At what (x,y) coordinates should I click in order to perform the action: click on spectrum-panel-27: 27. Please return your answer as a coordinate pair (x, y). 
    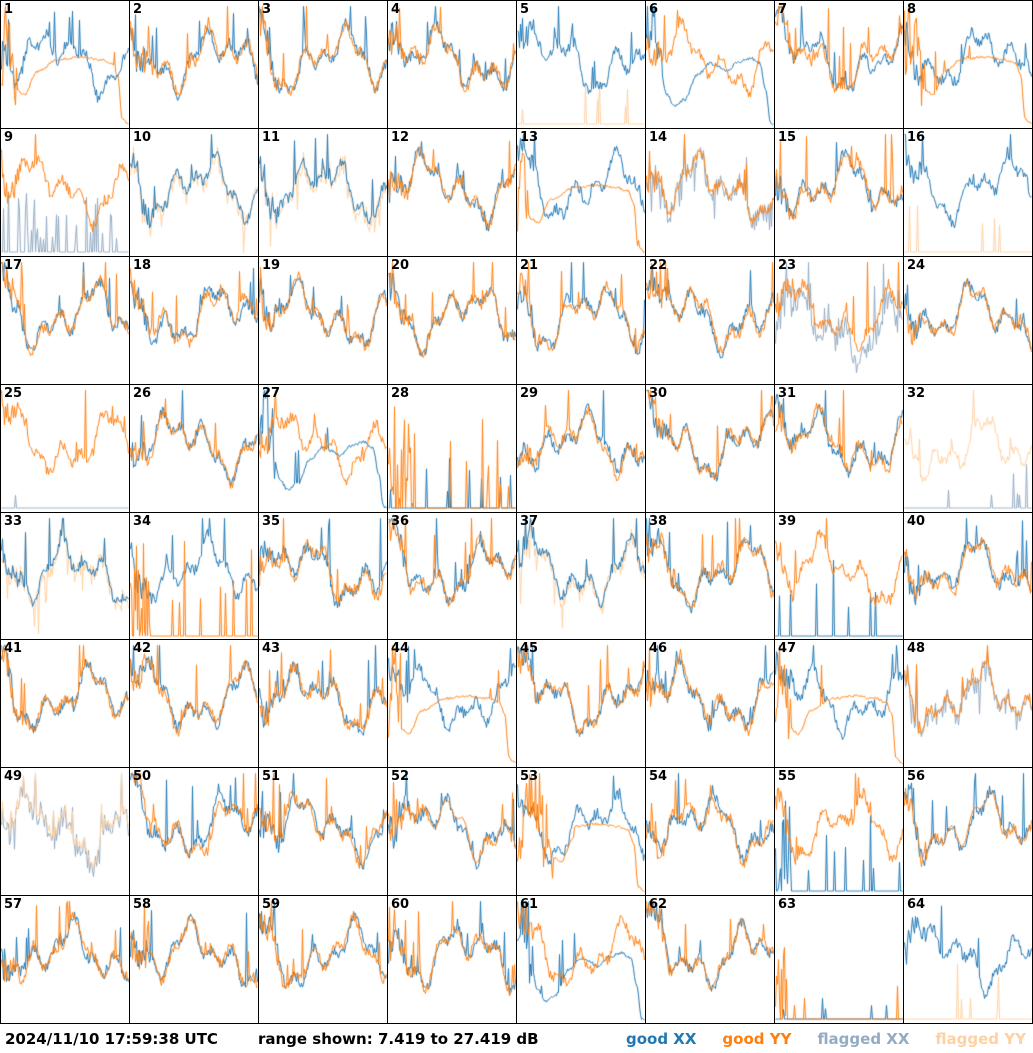
    Looking at the image, I should click on (323, 448).